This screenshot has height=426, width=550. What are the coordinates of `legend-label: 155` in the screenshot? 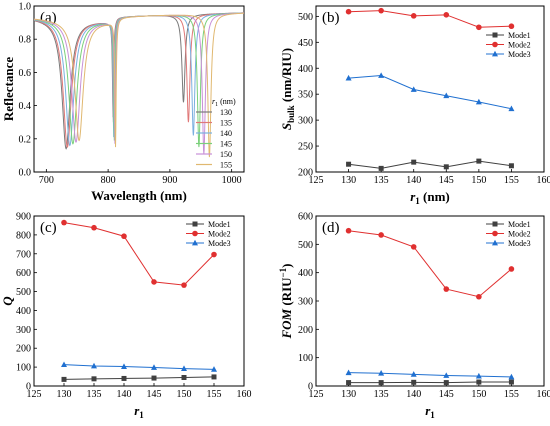 It's located at (226, 165).